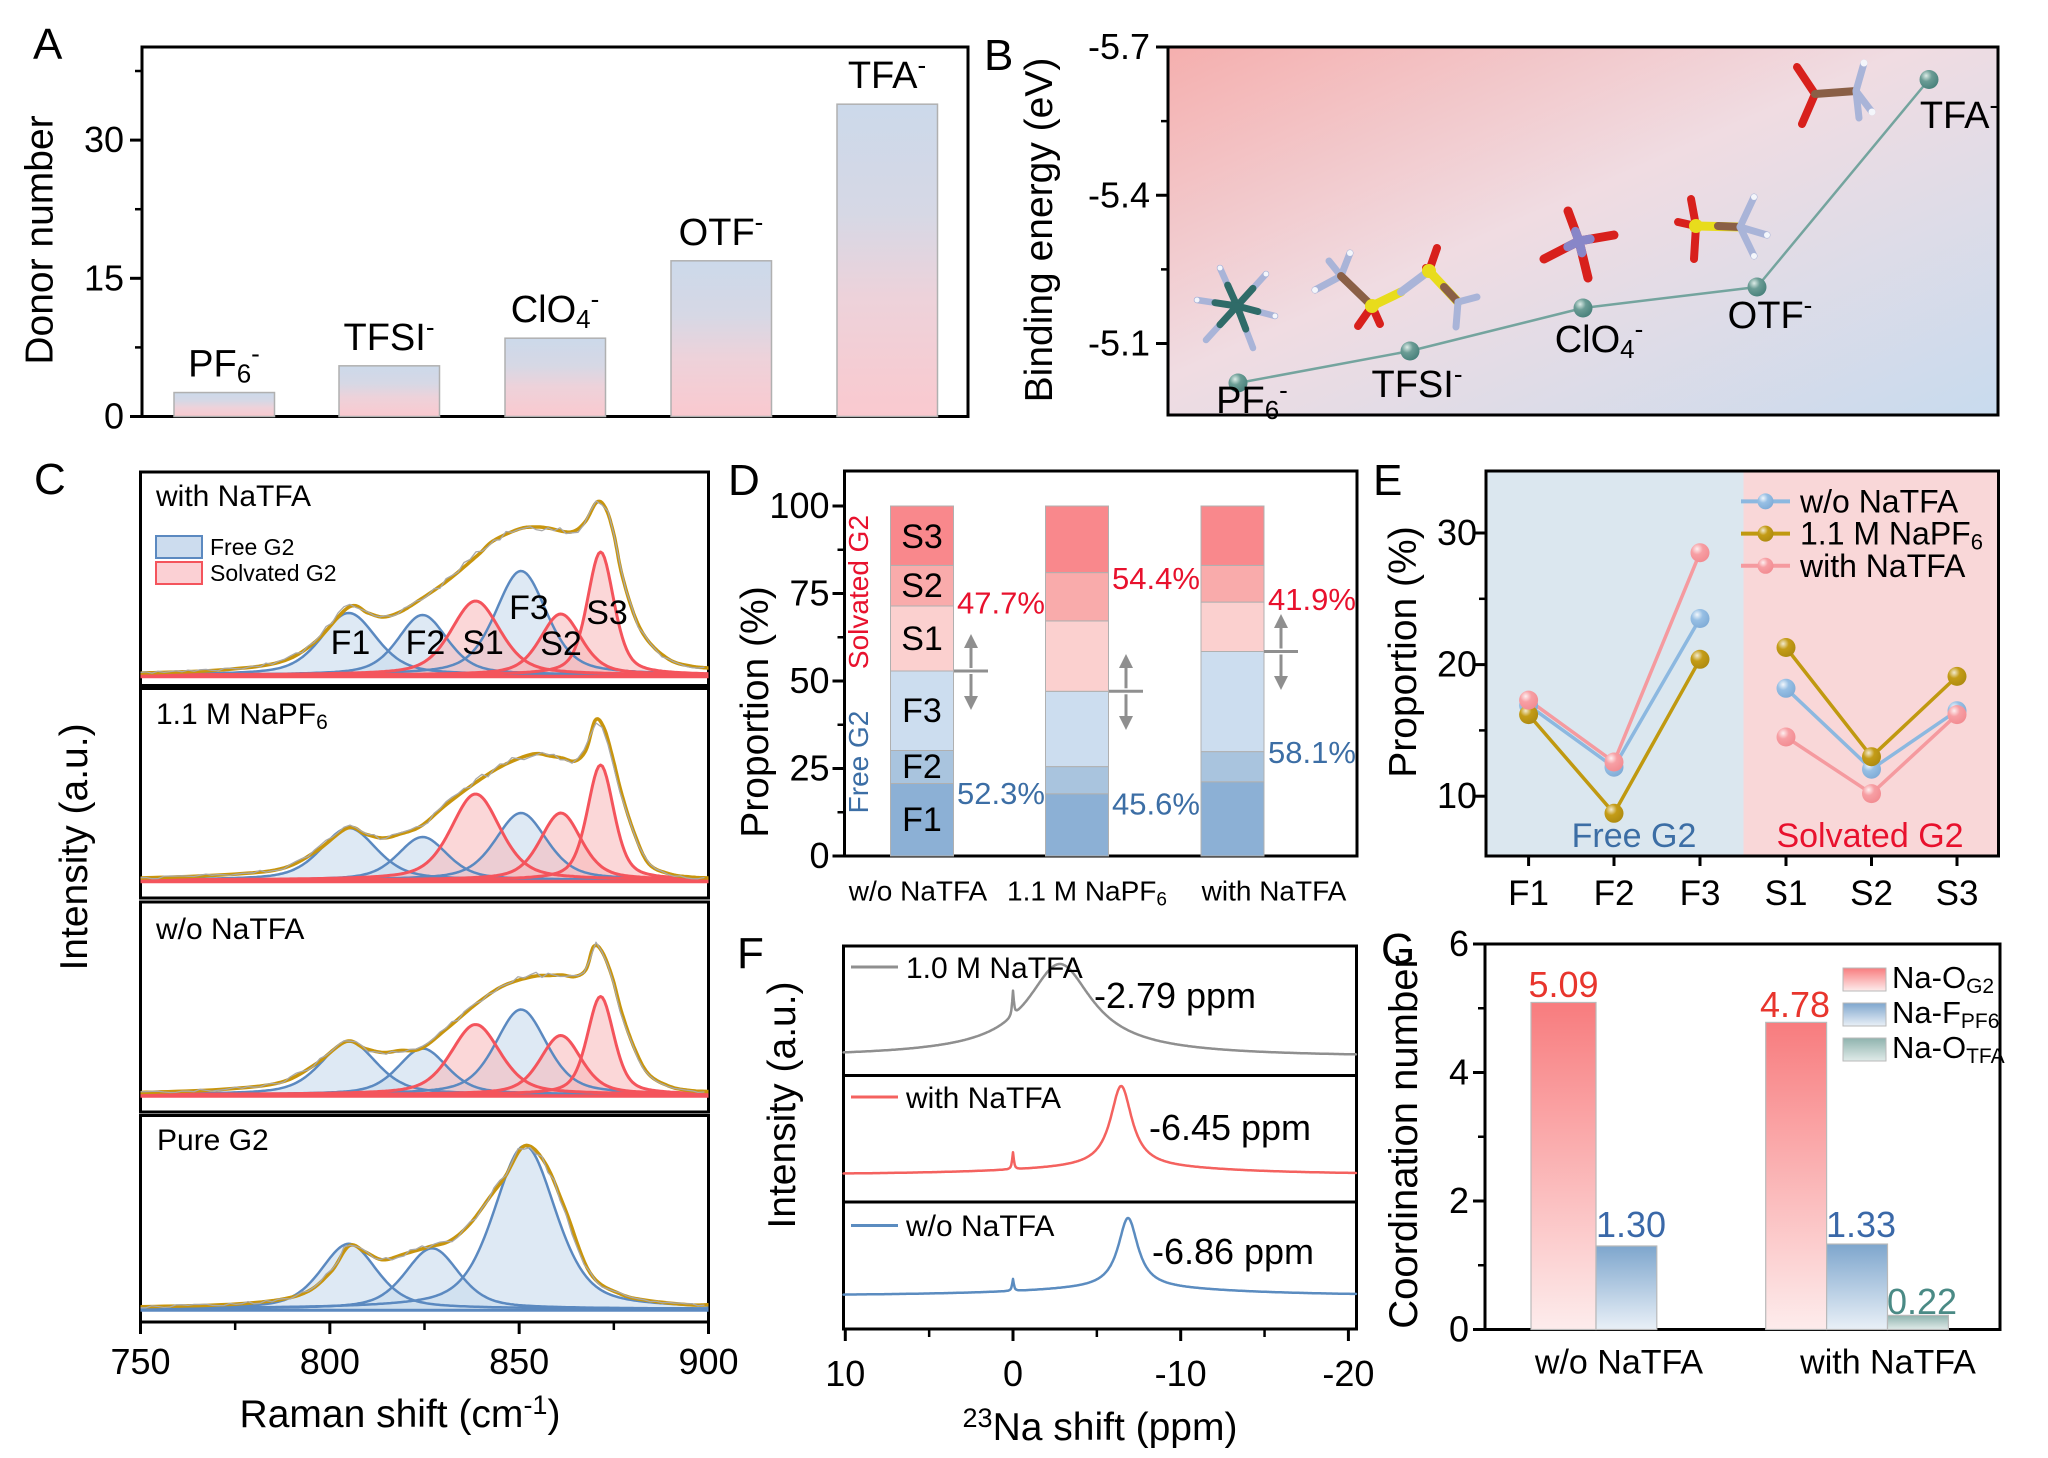 This screenshot has width=2048, height=1458. I want to click on svg-text: A, so click(48, 44).